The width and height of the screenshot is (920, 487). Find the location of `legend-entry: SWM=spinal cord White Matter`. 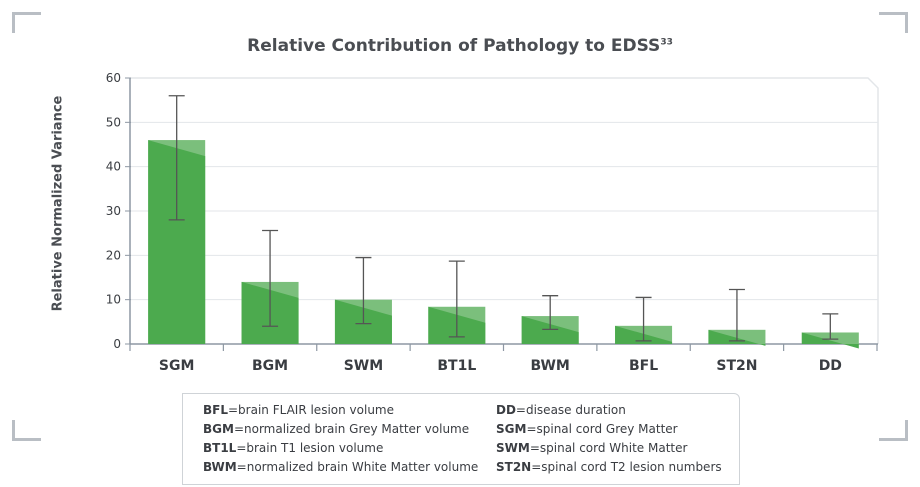

legend-entry: SWM=spinal cord White Matter is located at coordinates (591, 448).